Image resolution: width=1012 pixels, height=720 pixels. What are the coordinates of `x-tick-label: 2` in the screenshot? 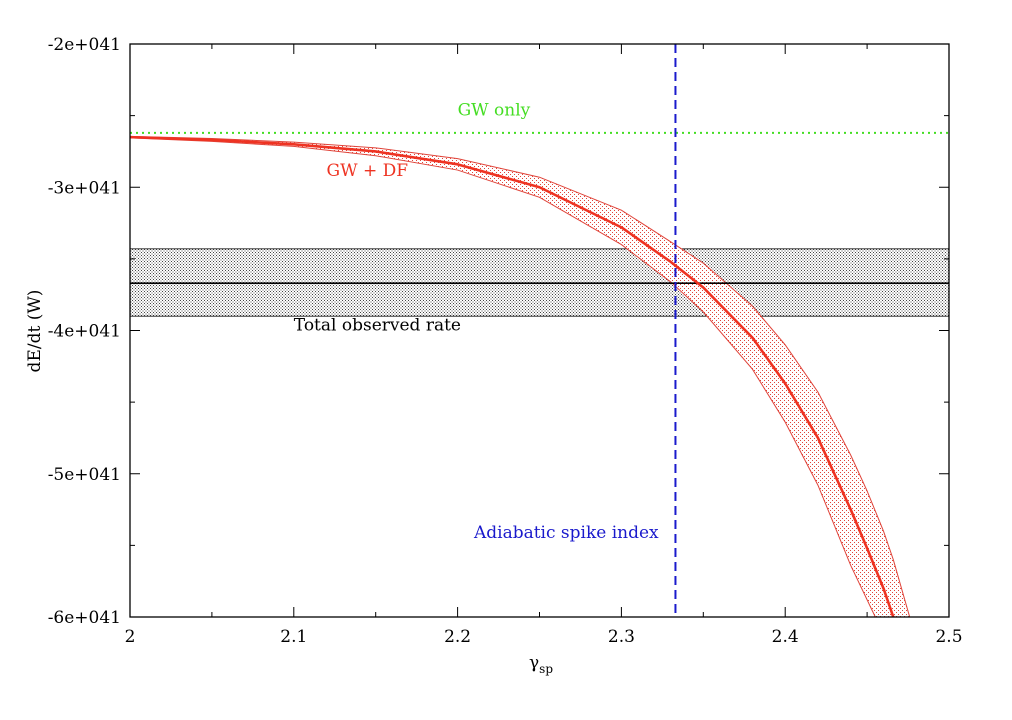 It's located at (130, 637).